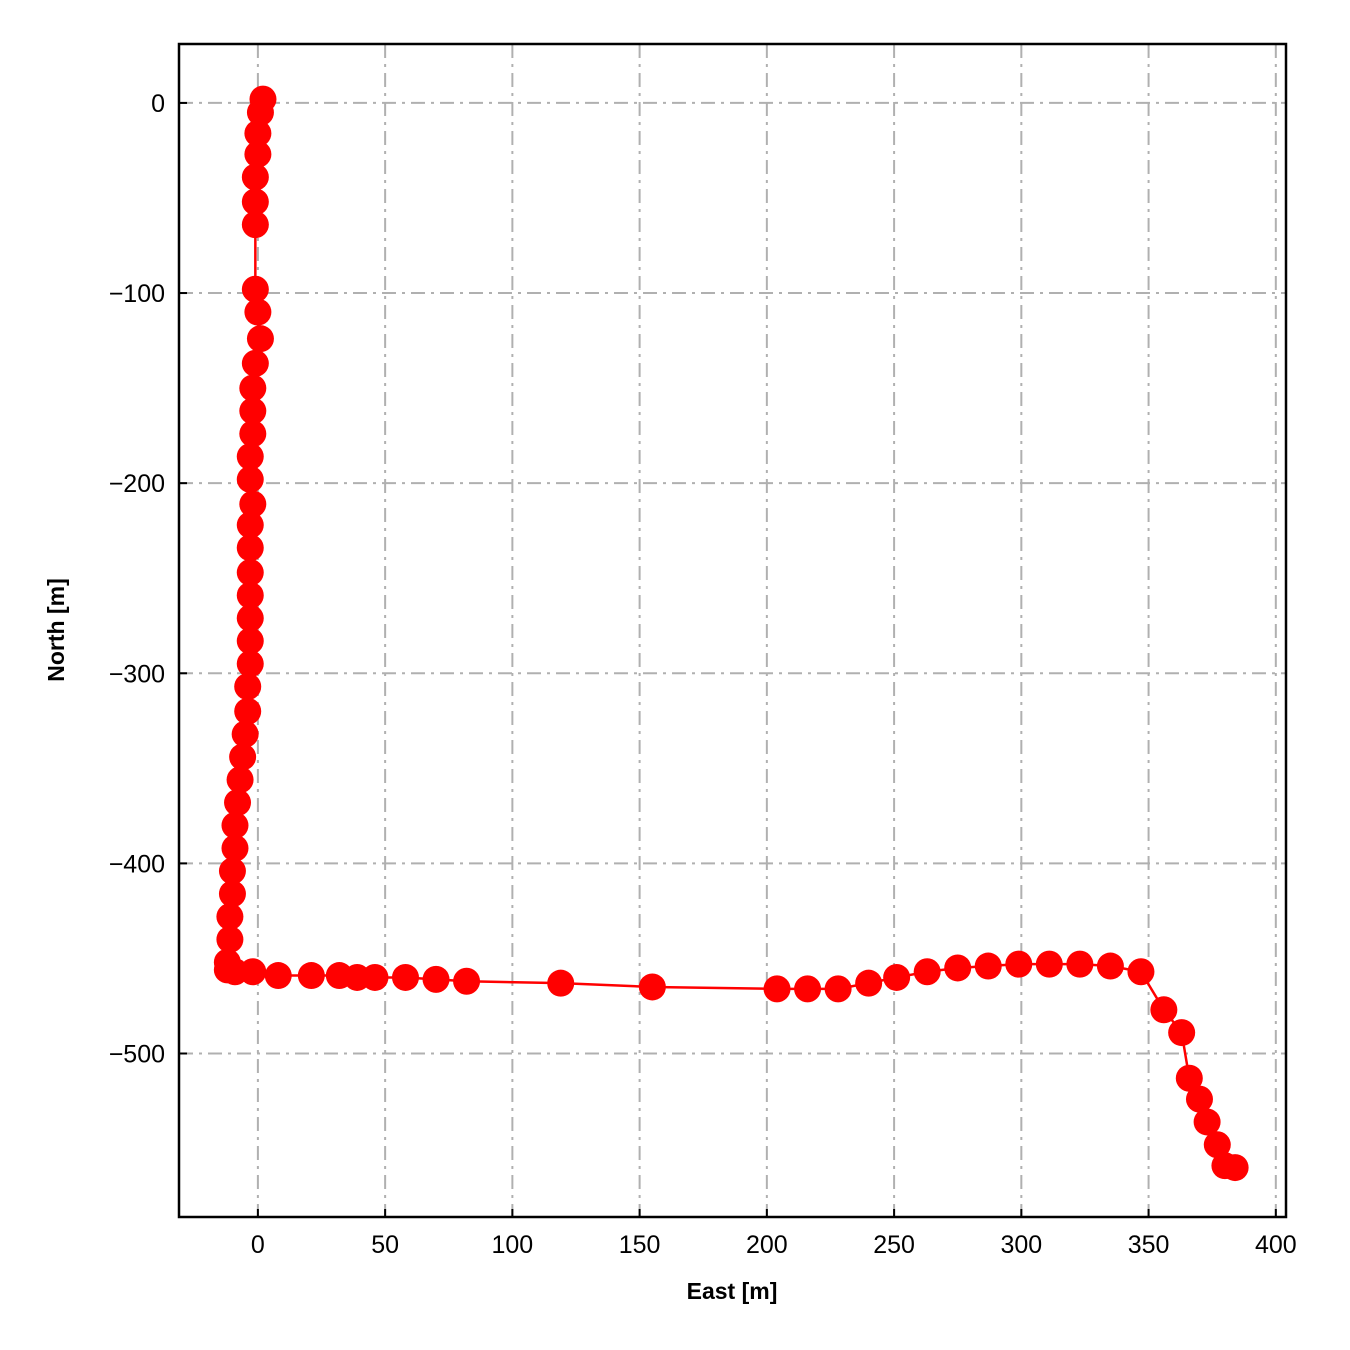  What do you see at coordinates (137, 484) in the screenshot?
I see `y-tick-label: −200` at bounding box center [137, 484].